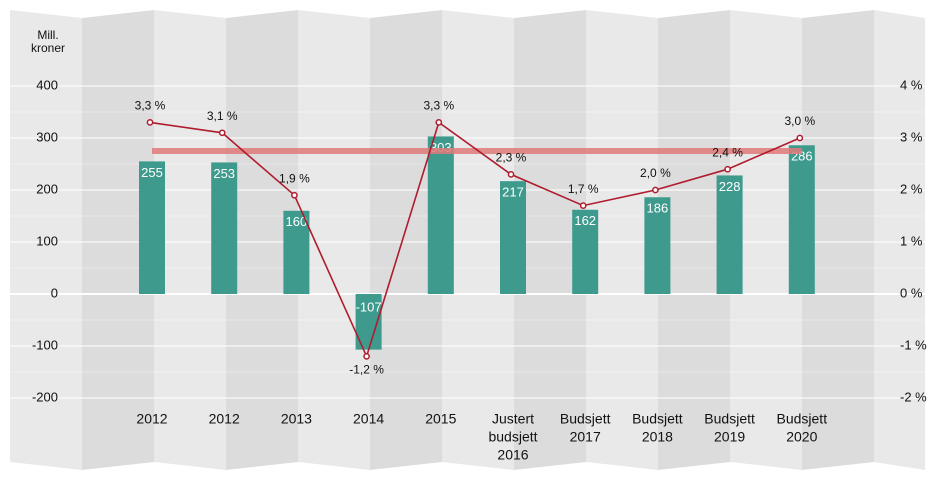  What do you see at coordinates (511, 158) in the screenshot?
I see `line-value-label: 2,3 %` at bounding box center [511, 158].